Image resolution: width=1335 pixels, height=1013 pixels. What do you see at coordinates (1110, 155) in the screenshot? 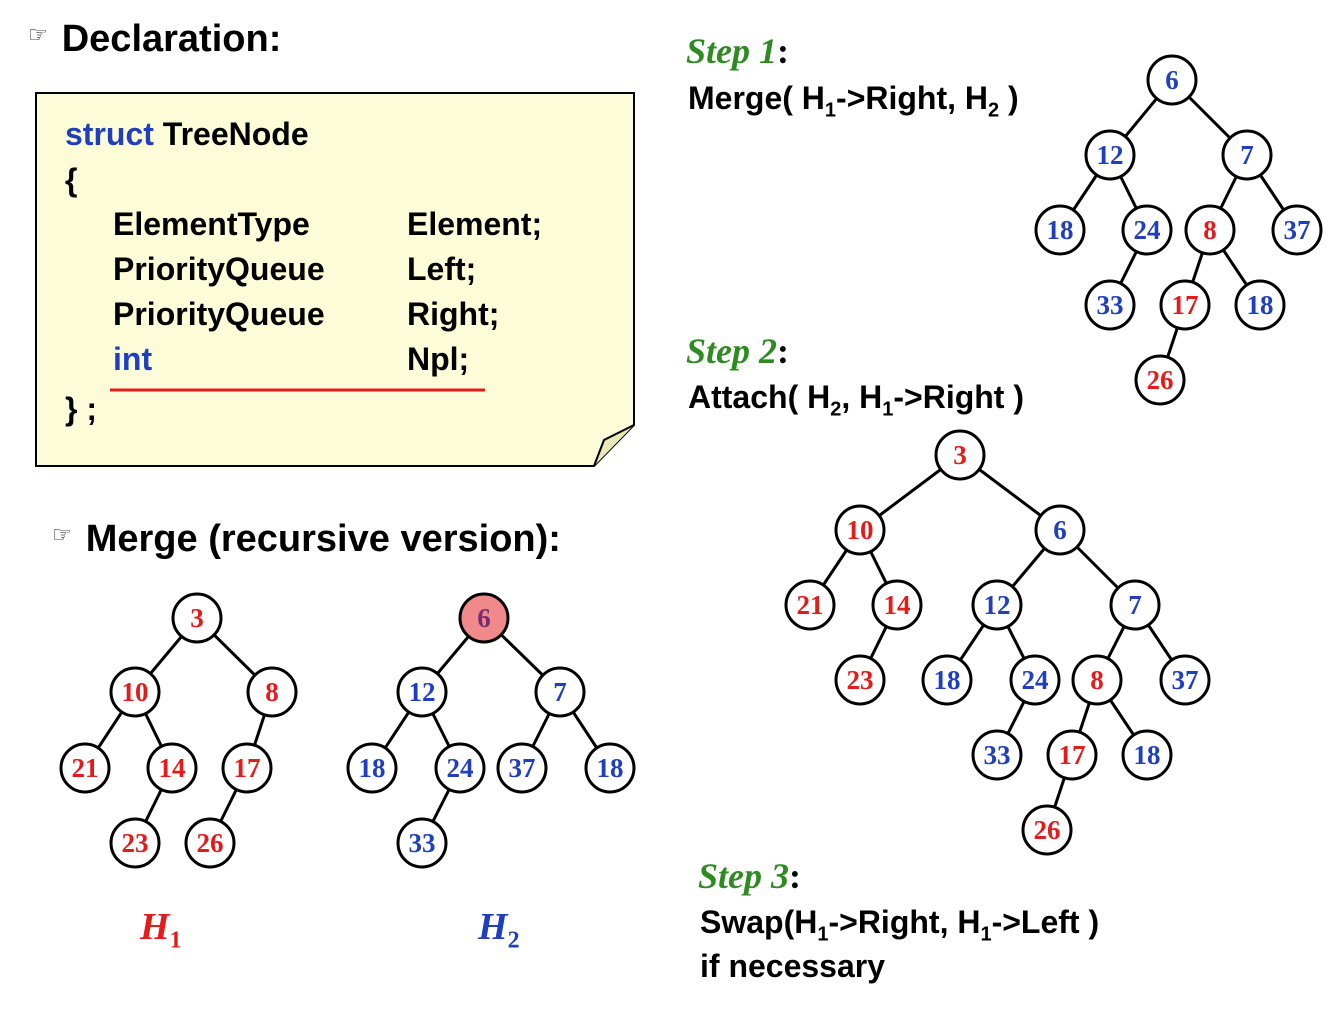
I see `tree-node: 12` at bounding box center [1110, 155].